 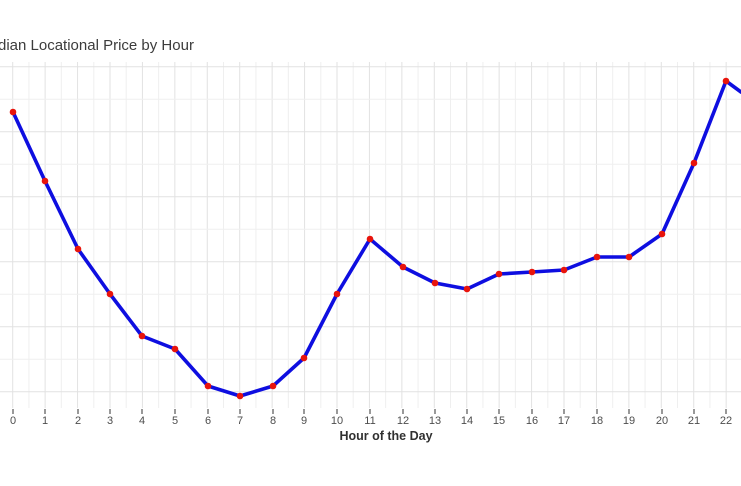 I want to click on x-tick-label: 4, so click(x=142, y=421).